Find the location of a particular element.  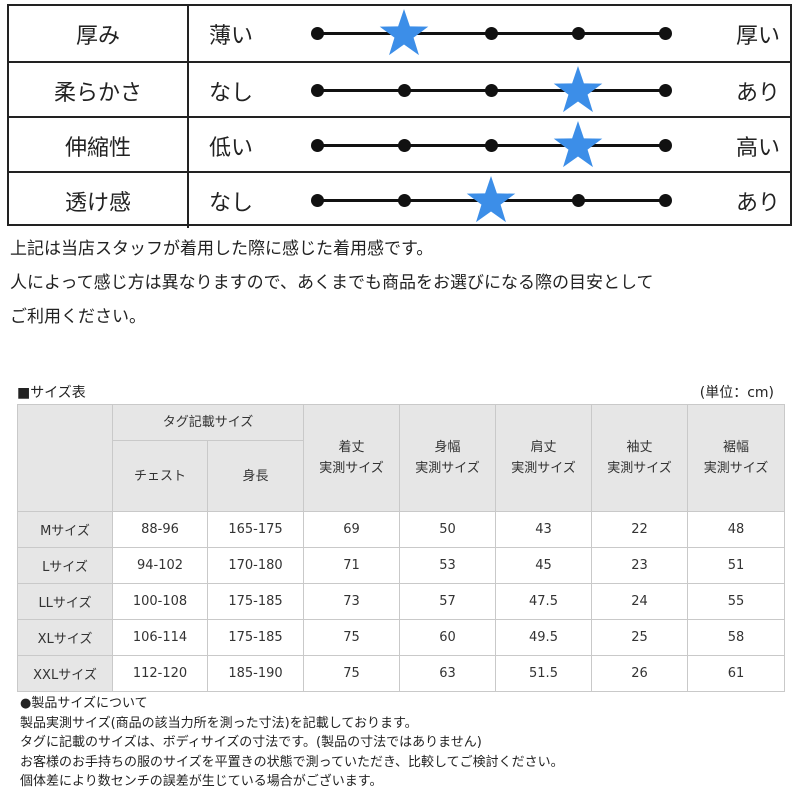

size-value-cell: 58 is located at coordinates (736, 637).